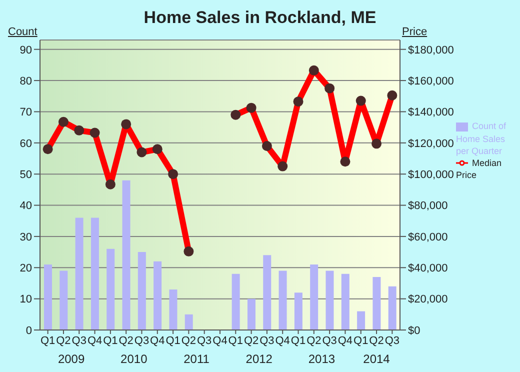 The height and width of the screenshot is (372, 520). Describe the element at coordinates (260, 17) in the screenshot. I see `chart-title: Home Sales in Rockland, ME` at that location.